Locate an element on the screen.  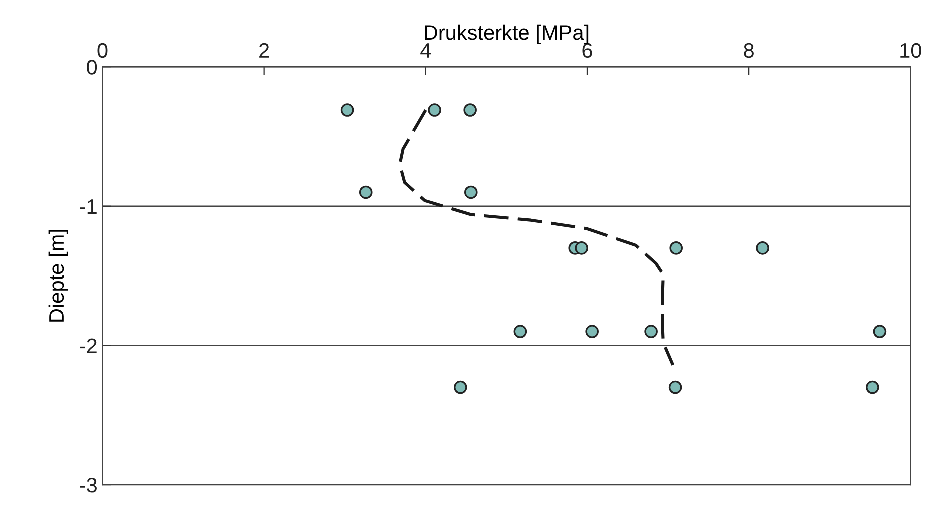
x-tick-label: 2 is located at coordinates (265, 50).